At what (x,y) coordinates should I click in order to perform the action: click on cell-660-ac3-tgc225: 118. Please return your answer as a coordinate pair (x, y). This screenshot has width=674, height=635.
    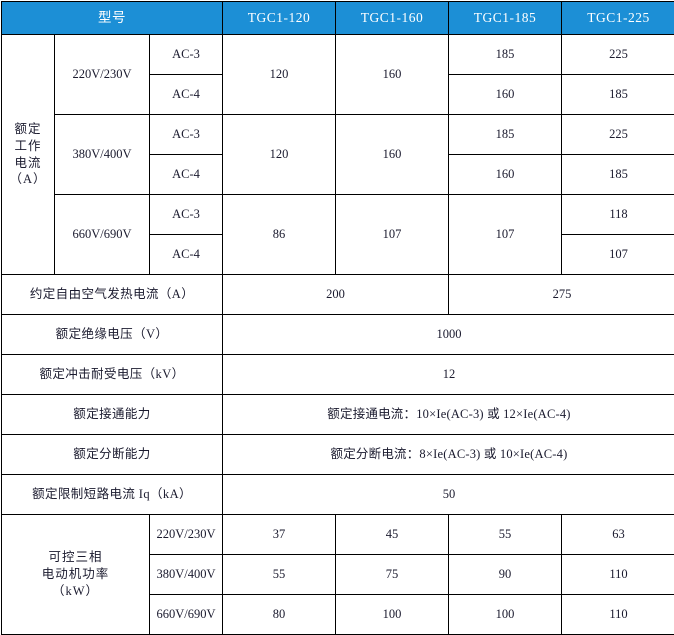
    Looking at the image, I should click on (618, 215).